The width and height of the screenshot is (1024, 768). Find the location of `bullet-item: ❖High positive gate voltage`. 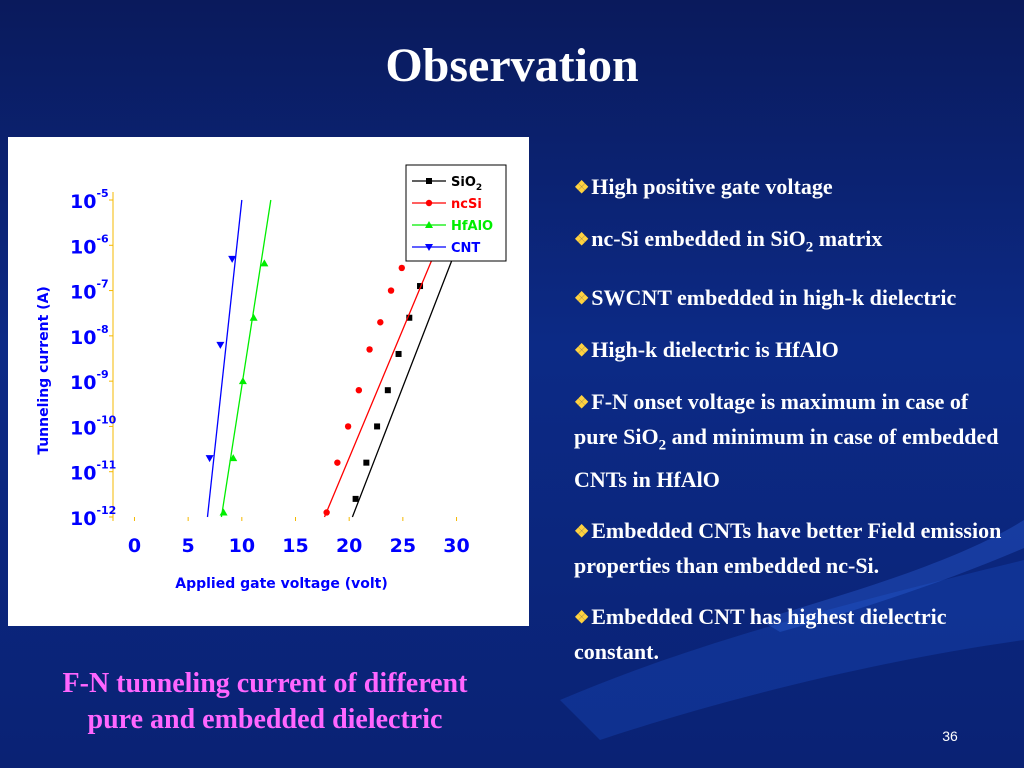

bullet-item: ❖High positive gate voltage is located at coordinates (789, 187).